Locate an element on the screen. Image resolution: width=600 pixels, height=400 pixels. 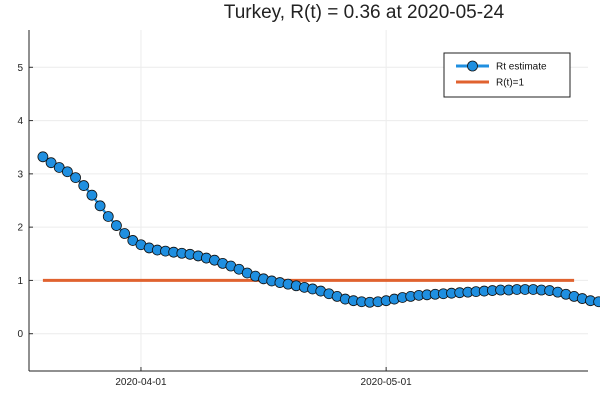
chart-title: Turkey, R(t) = 0.36 at 2020-05-24 is located at coordinates (364, 12).